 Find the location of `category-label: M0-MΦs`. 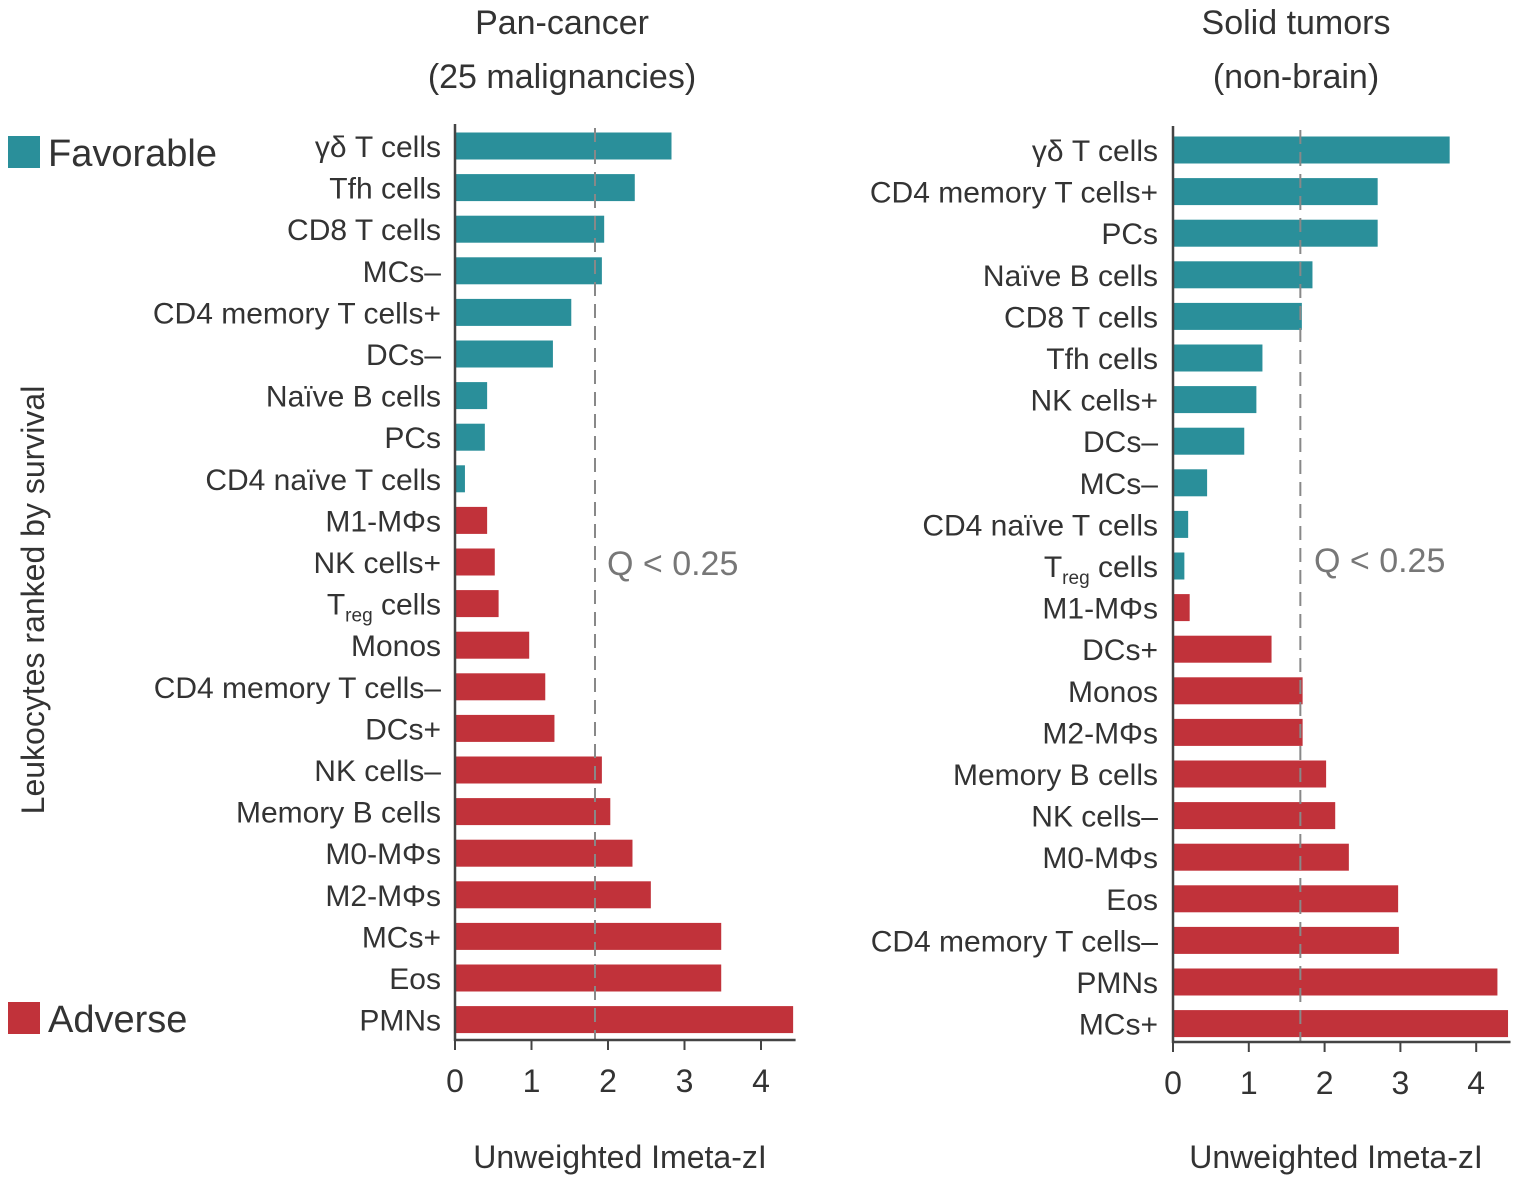

category-label: M0-MΦs is located at coordinates (383, 854).